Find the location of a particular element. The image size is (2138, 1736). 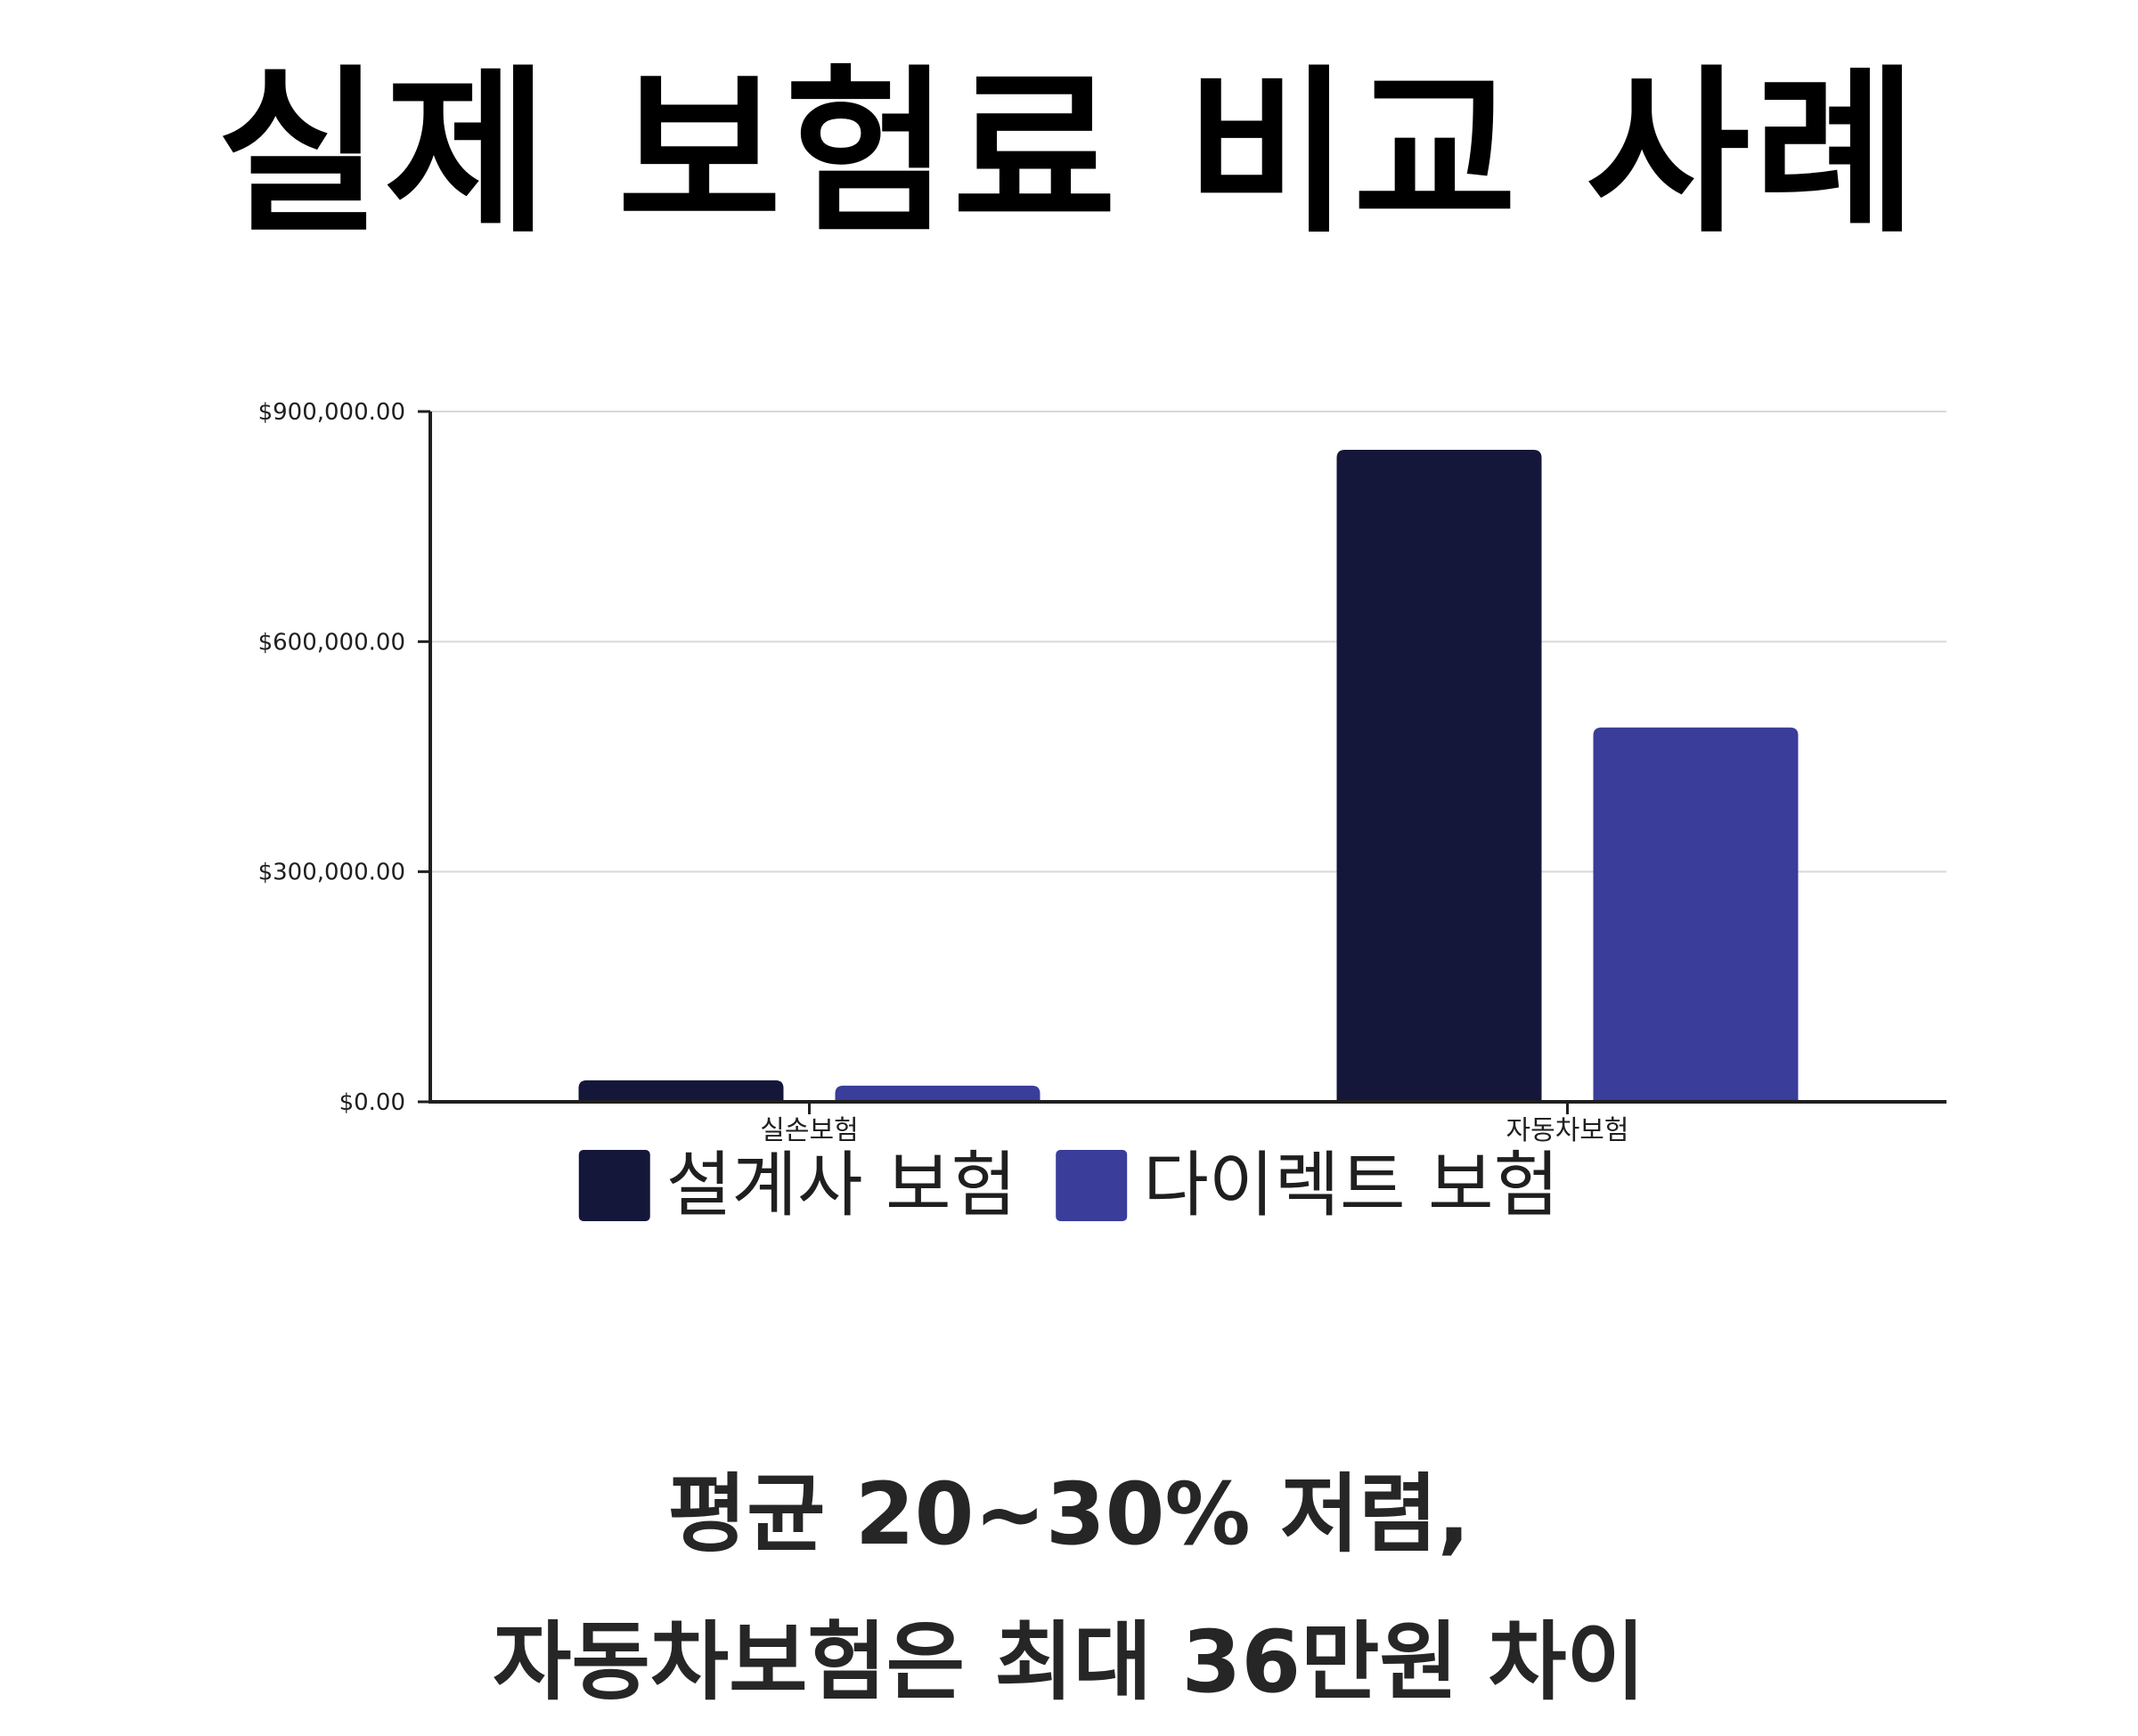

y-axis-ticks: $0.00 $300,000.00 $600,000.00 $900,000.00 is located at coordinates (344, 758).